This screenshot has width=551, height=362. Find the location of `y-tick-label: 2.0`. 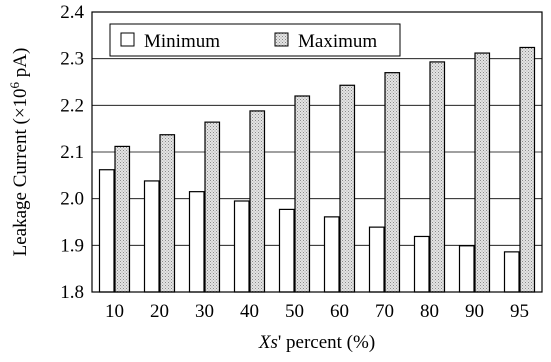

y-tick-label: 2.0 is located at coordinates (72, 199).